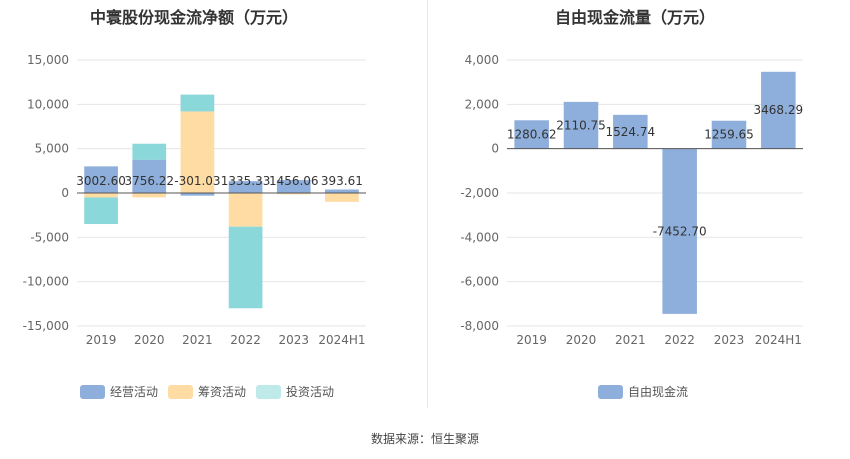 The width and height of the screenshot is (850, 459). I want to click on data-label: 393.61, so click(342, 181).